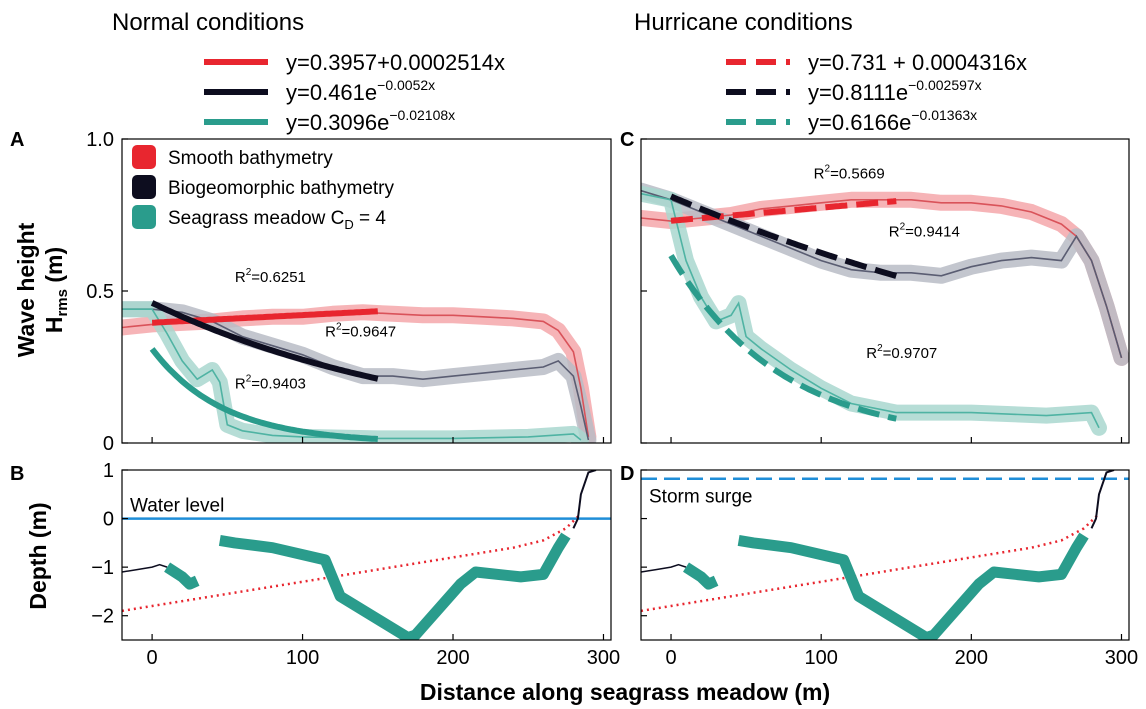 The width and height of the screenshot is (1146, 709). I want to click on r-squared-value: =0.5669, so click(857, 174).